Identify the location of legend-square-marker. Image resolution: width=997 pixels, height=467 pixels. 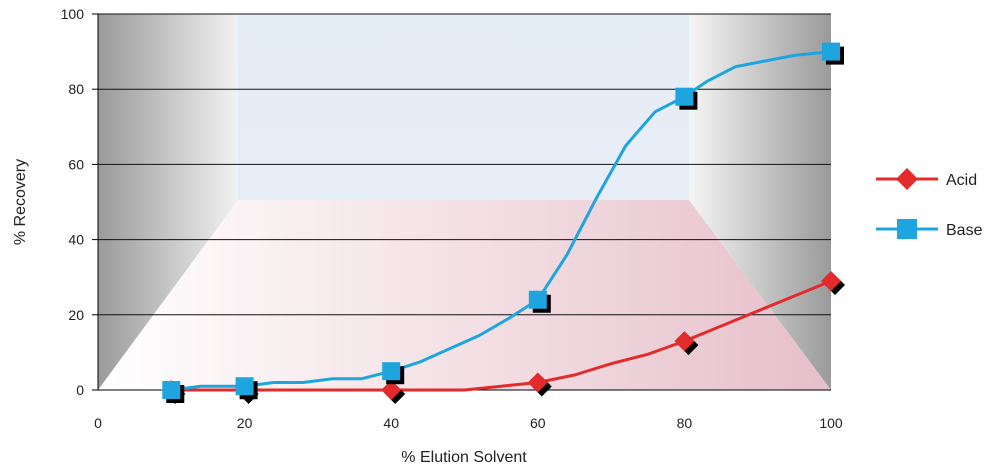
(907, 229).